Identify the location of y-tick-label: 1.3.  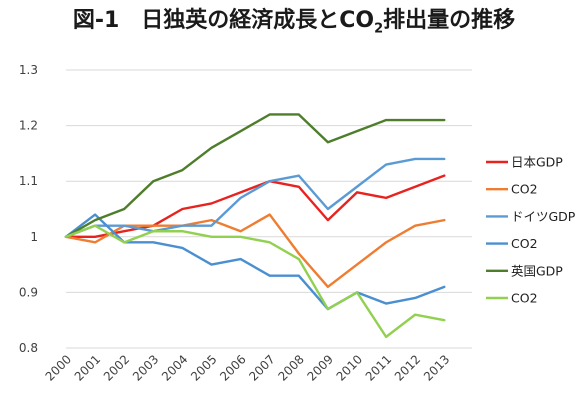
(28, 70).